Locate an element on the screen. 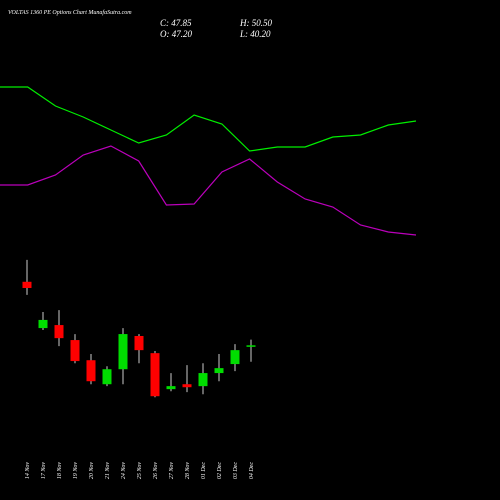  x-tick-label: 26 Nov is located at coordinates (156, 471).